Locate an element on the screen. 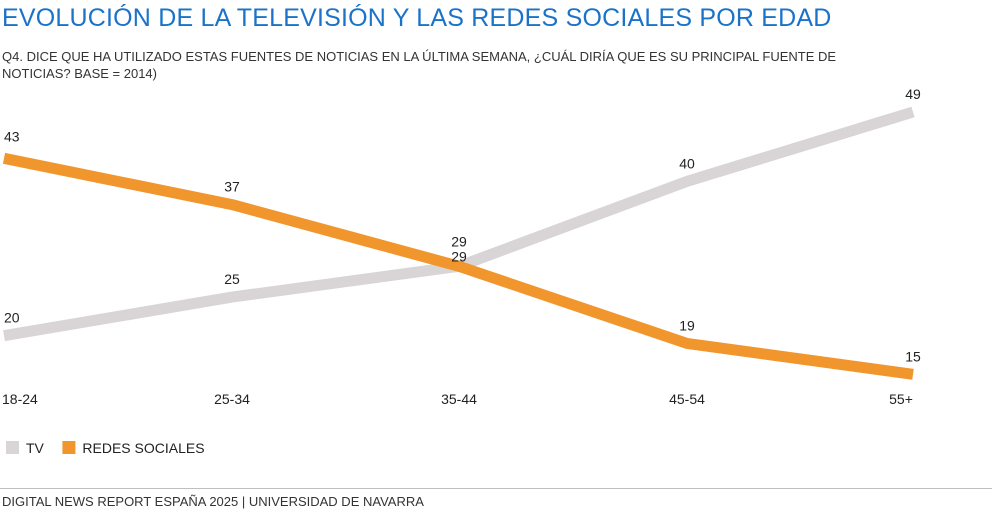 The image size is (992, 515). x-tick-label: 45-54 is located at coordinates (687, 399).